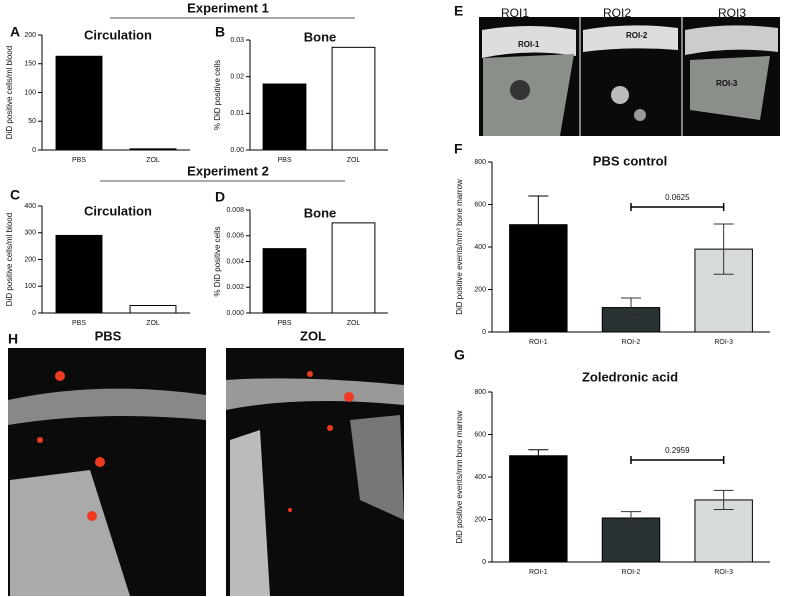 This screenshot has height=597, width=790. Describe the element at coordinates (235, 210) in the screenshot. I see `y-tick-label: 0.008` at that location.